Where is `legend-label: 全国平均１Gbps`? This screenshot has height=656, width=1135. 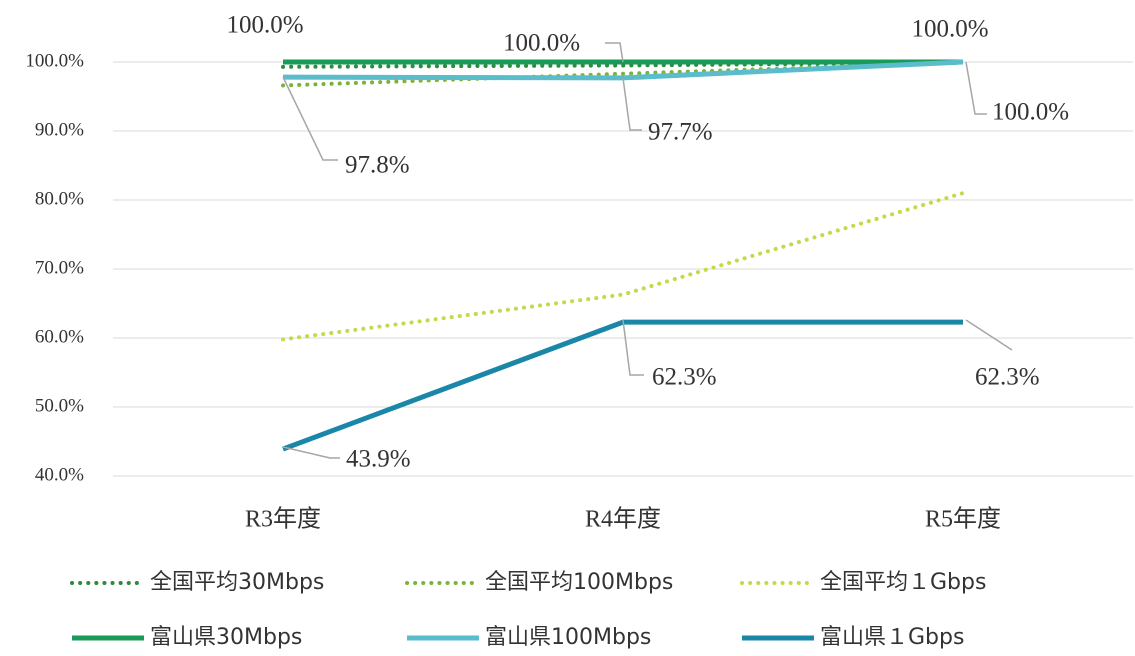 legend-label: 全国平均１Gbps is located at coordinates (903, 582).